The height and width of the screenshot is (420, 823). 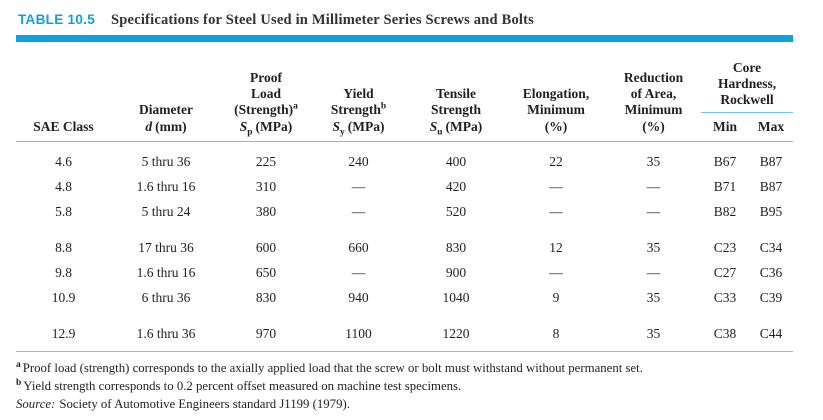 What do you see at coordinates (456, 331) in the screenshot?
I see `cell-tensile-strength: 1220` at bounding box center [456, 331].